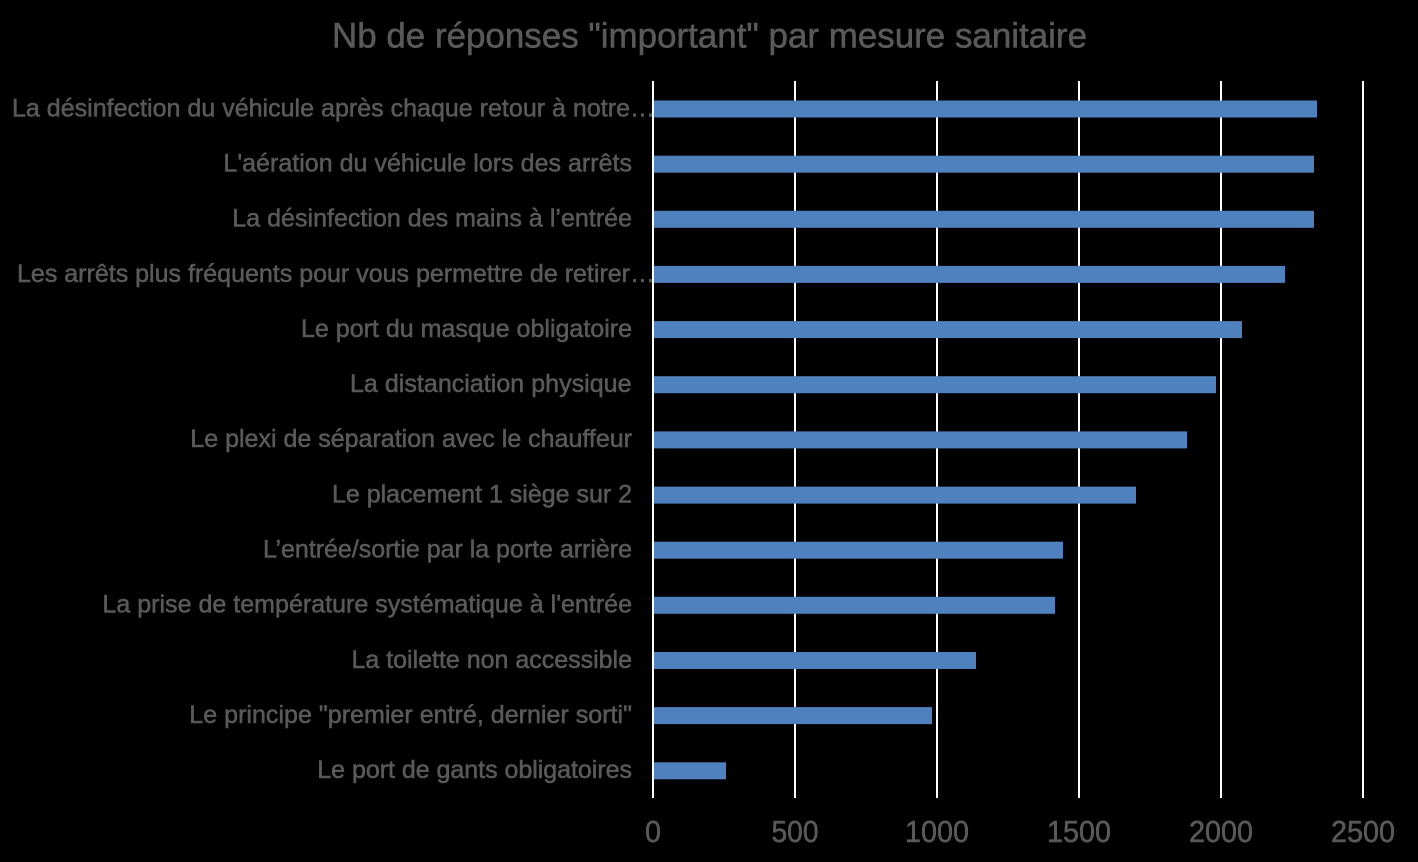  What do you see at coordinates (492, 660) in the screenshot?
I see `svg-text: La toilette non accessible` at bounding box center [492, 660].